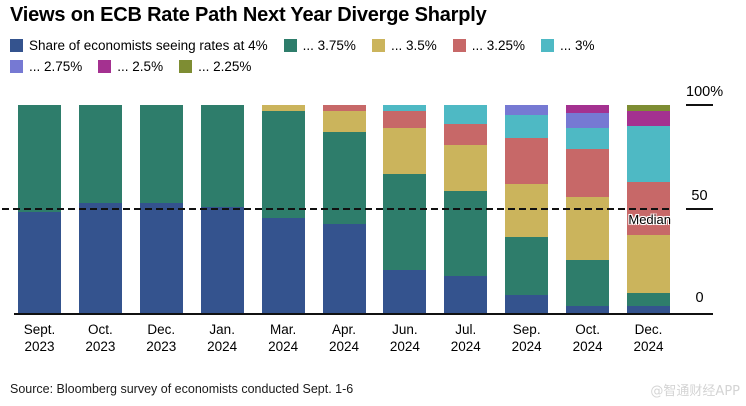 The height and width of the screenshot is (406, 746). Describe the element at coordinates (161, 338) in the screenshot. I see `x-axis-label: Dec. 2023` at that location.